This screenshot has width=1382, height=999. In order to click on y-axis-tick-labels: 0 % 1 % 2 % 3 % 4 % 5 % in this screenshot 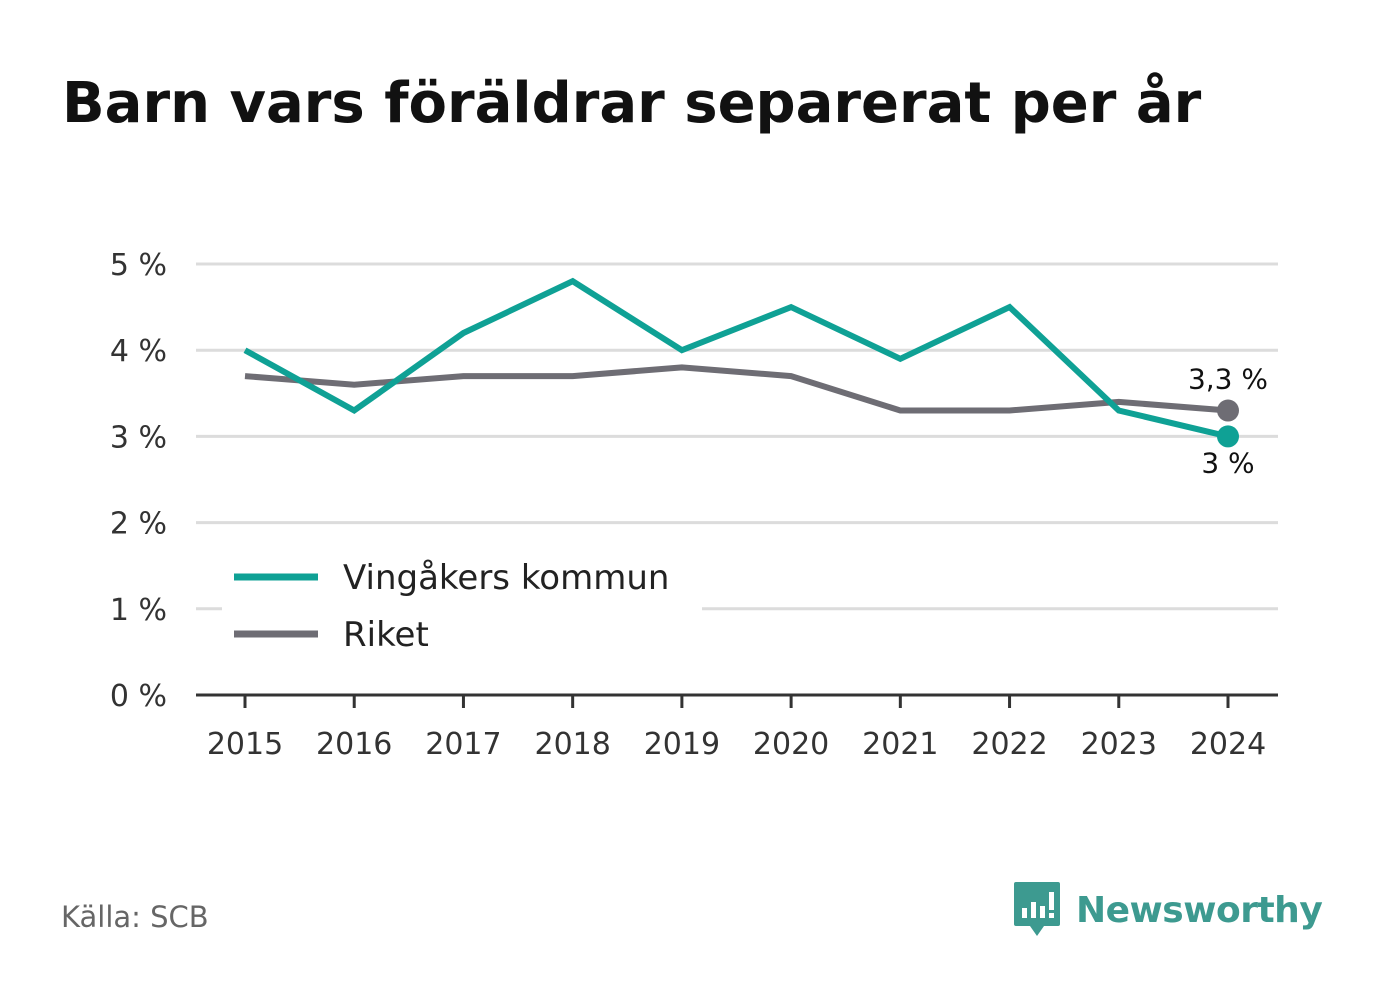, I will do `click(138, 481)`.